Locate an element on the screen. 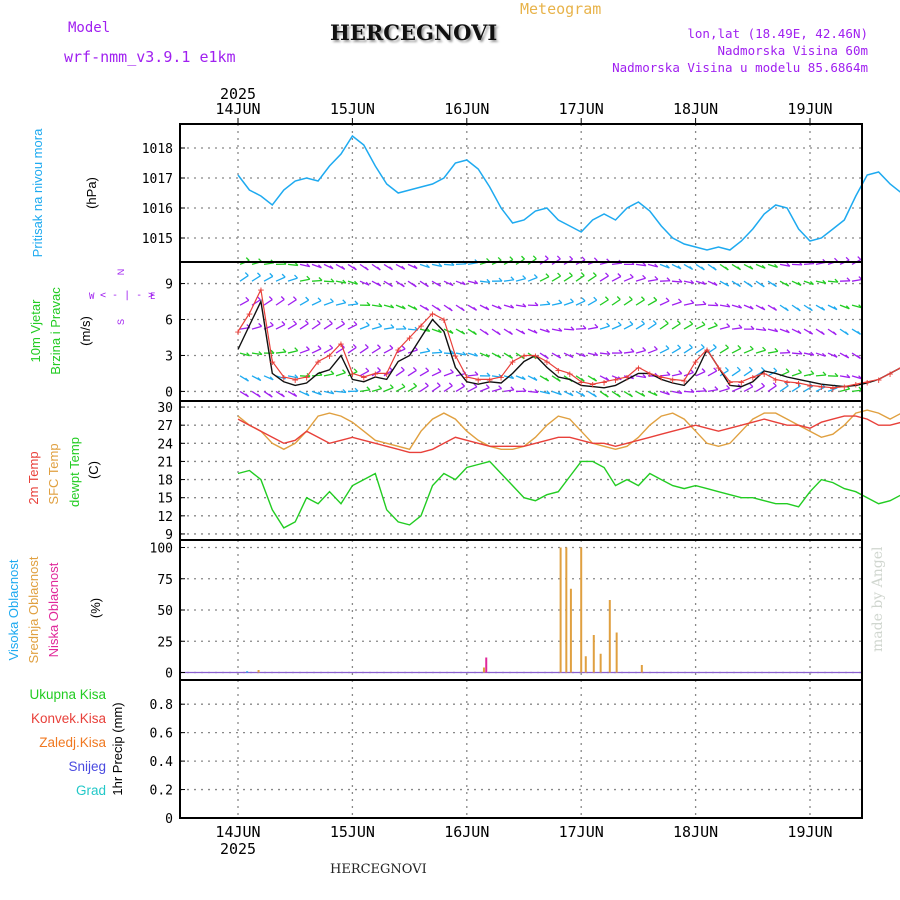 Image resolution: width=900 pixels, height=900 pixels. legend-total-rain: Ukupna Kisa is located at coordinates (67, 694).